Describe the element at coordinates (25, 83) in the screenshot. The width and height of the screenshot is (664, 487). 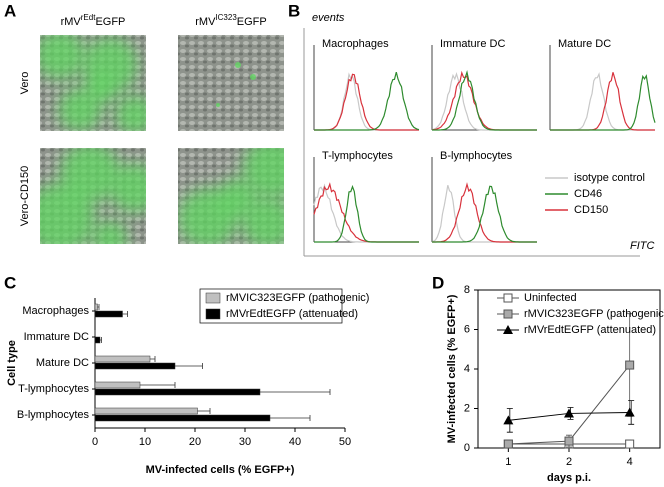
I see `row-label: Vero` at that location.